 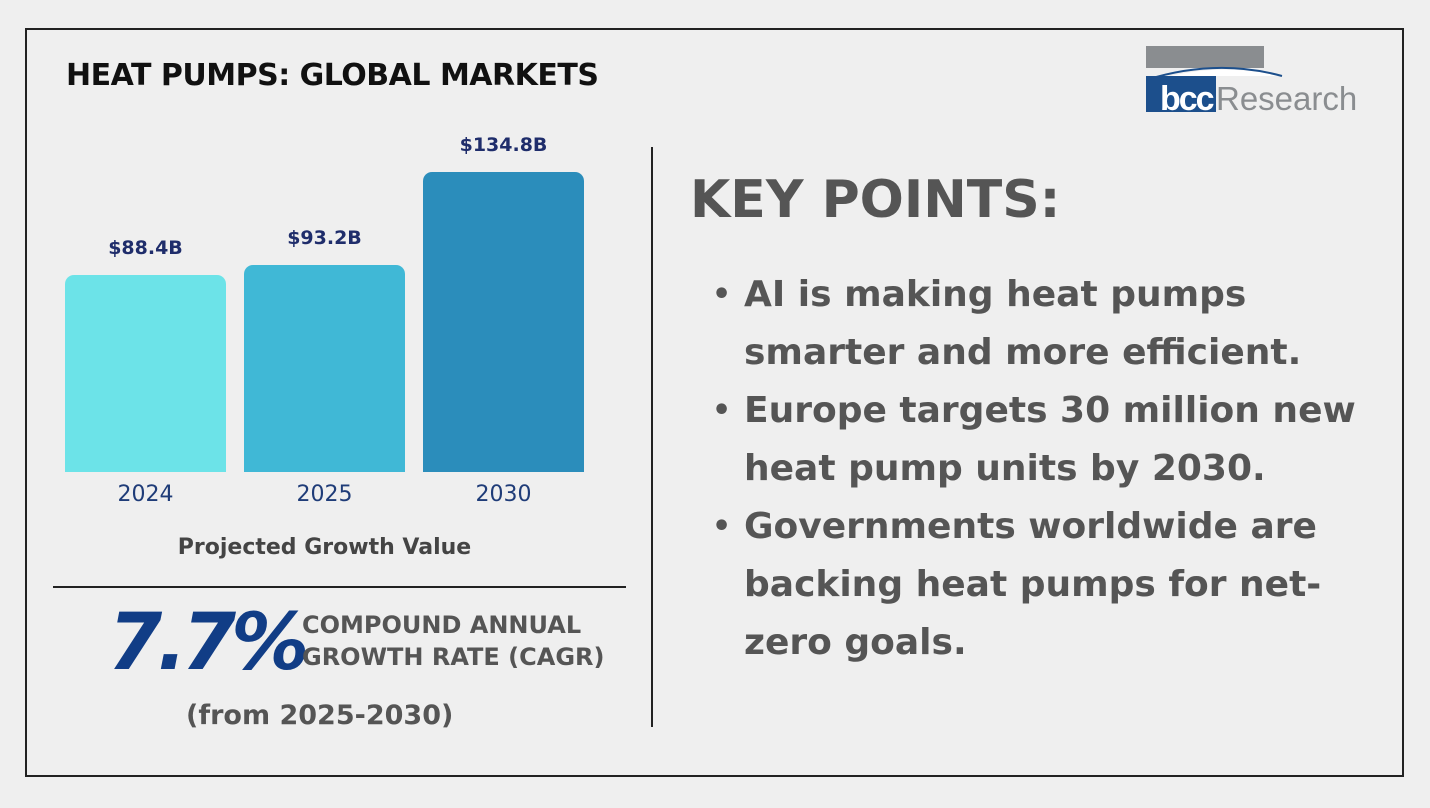 What do you see at coordinates (503, 322) in the screenshot?
I see `bar-2030` at bounding box center [503, 322].